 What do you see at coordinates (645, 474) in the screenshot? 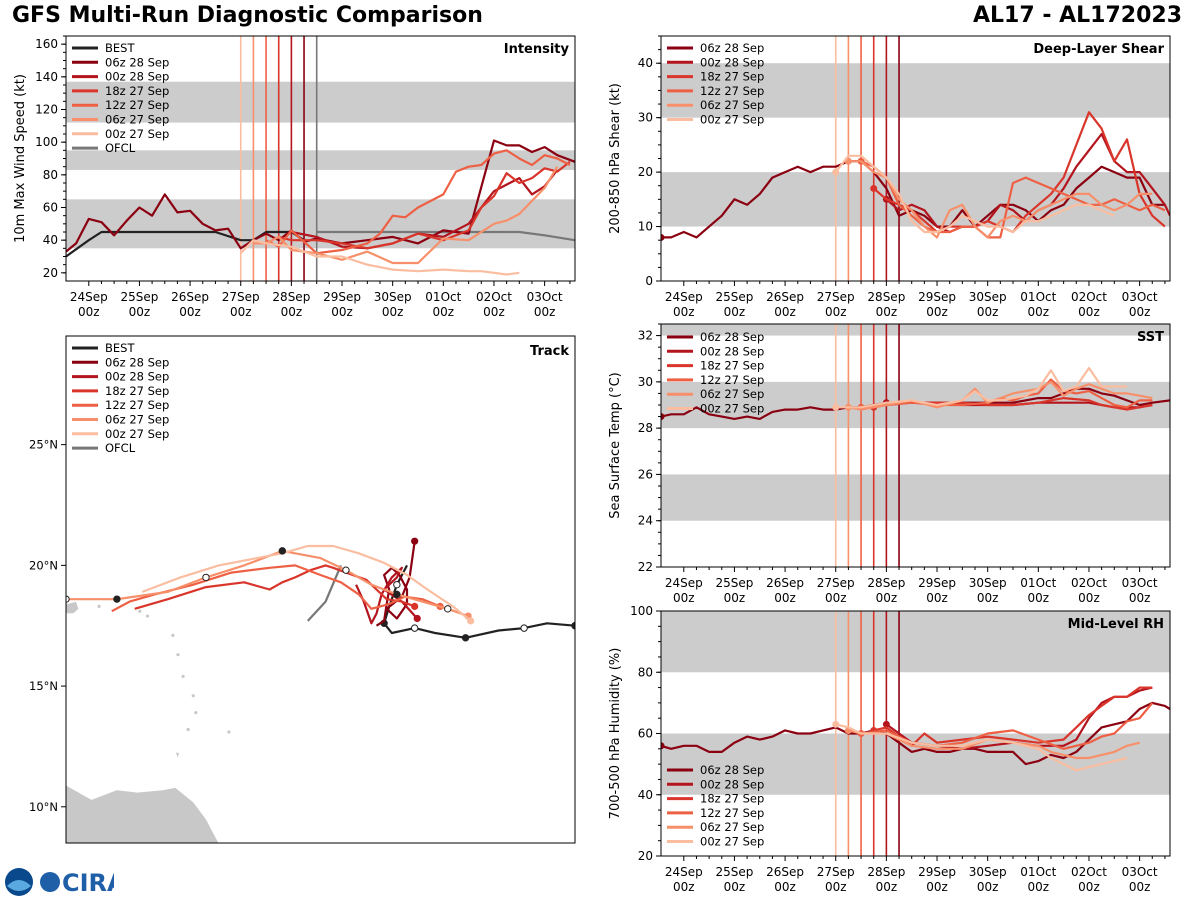
I see `sst-ytick-label: 26` at bounding box center [645, 474].